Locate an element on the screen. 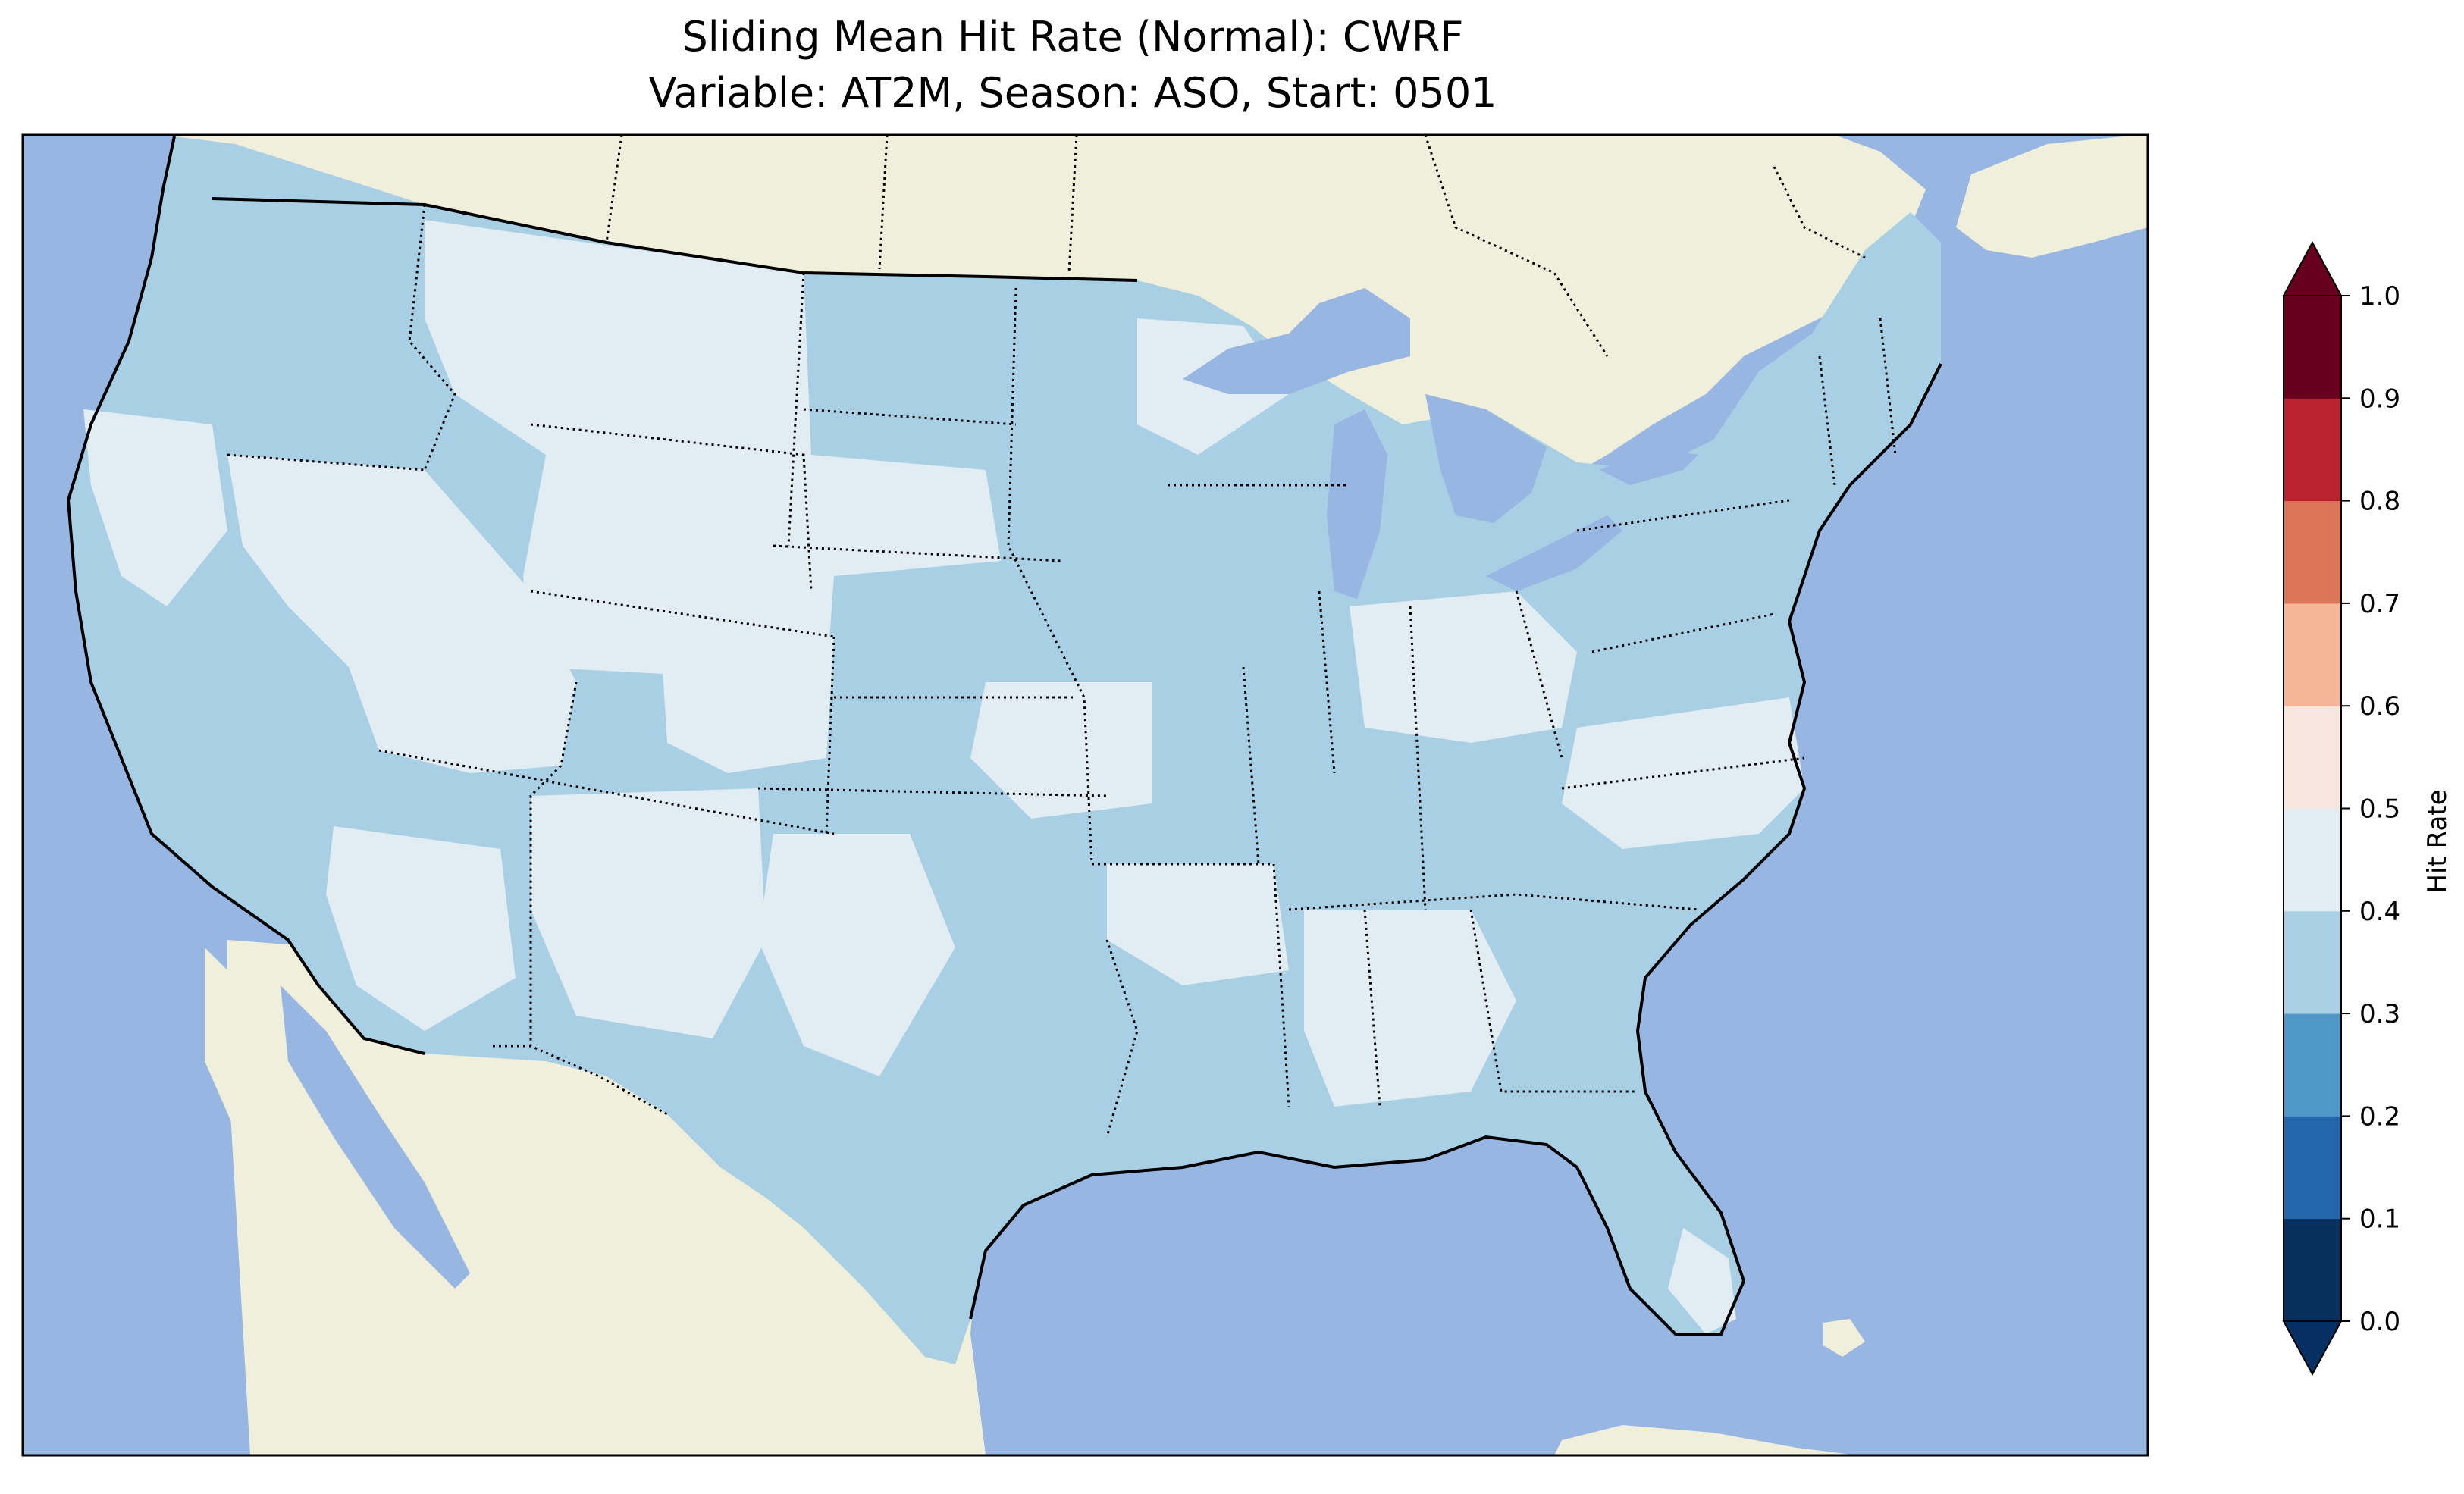 This screenshot has width=2464, height=1494. region-florida-tip is located at coordinates (1702, 1281).